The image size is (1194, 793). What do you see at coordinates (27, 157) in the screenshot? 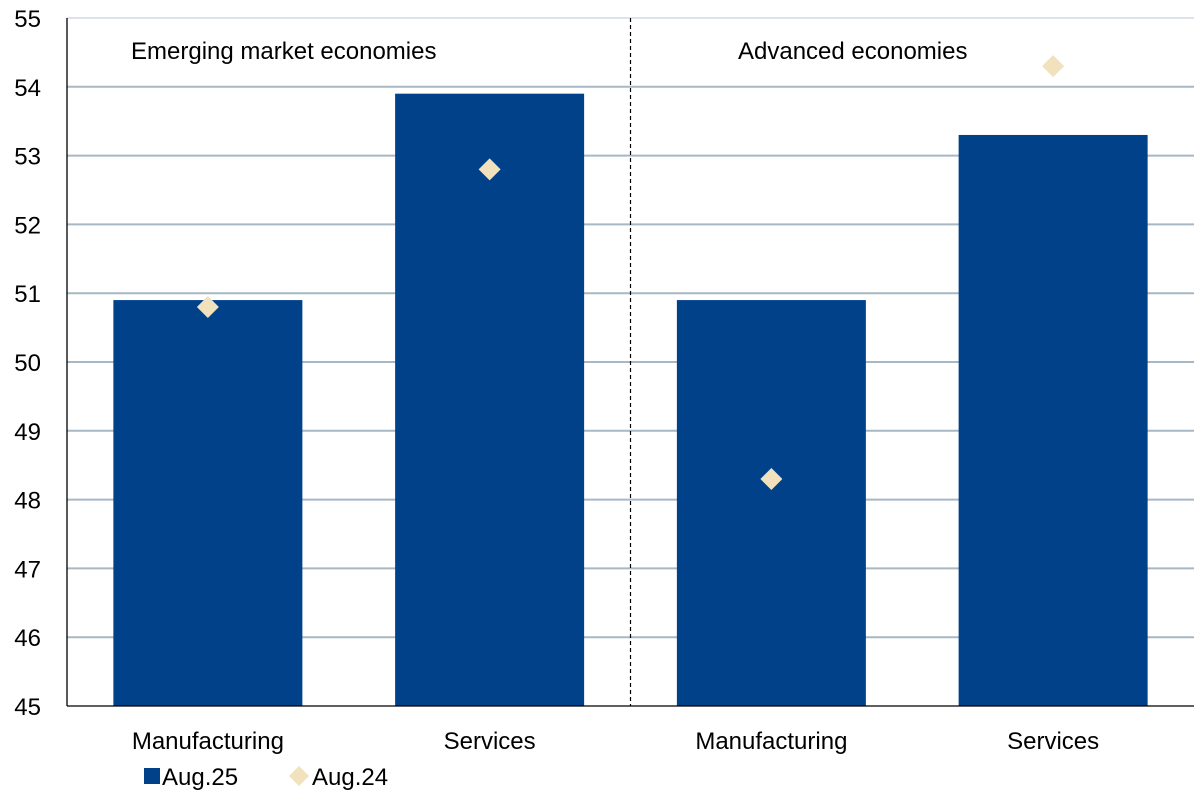
I see `y-tick-label: 53` at bounding box center [27, 157].